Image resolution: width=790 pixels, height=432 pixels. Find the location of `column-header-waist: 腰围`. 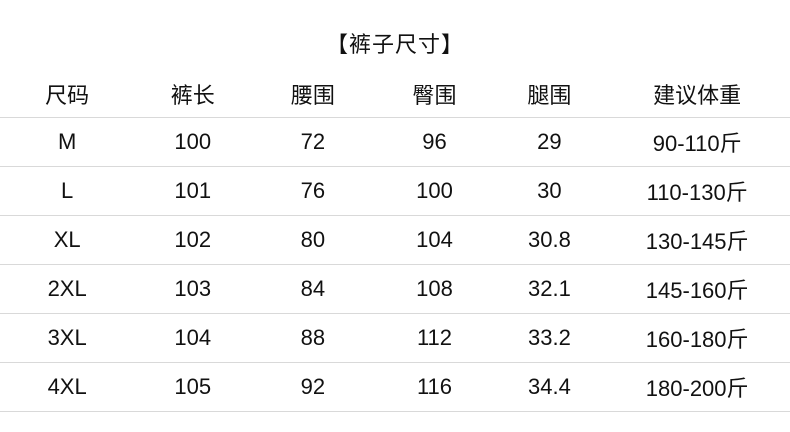

column-header-waist: 腰围 is located at coordinates (313, 94).